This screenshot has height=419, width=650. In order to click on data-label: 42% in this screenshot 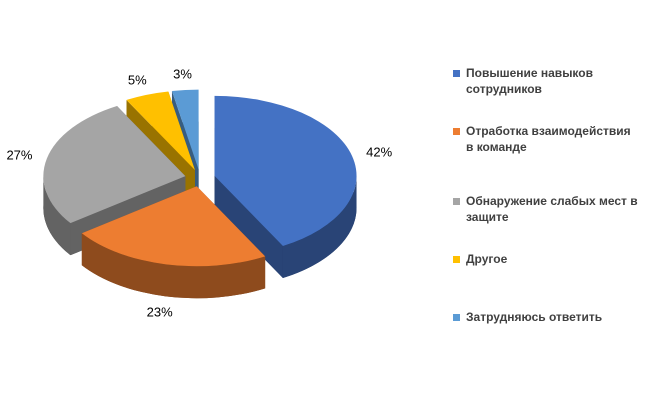, I will do `click(379, 152)`.